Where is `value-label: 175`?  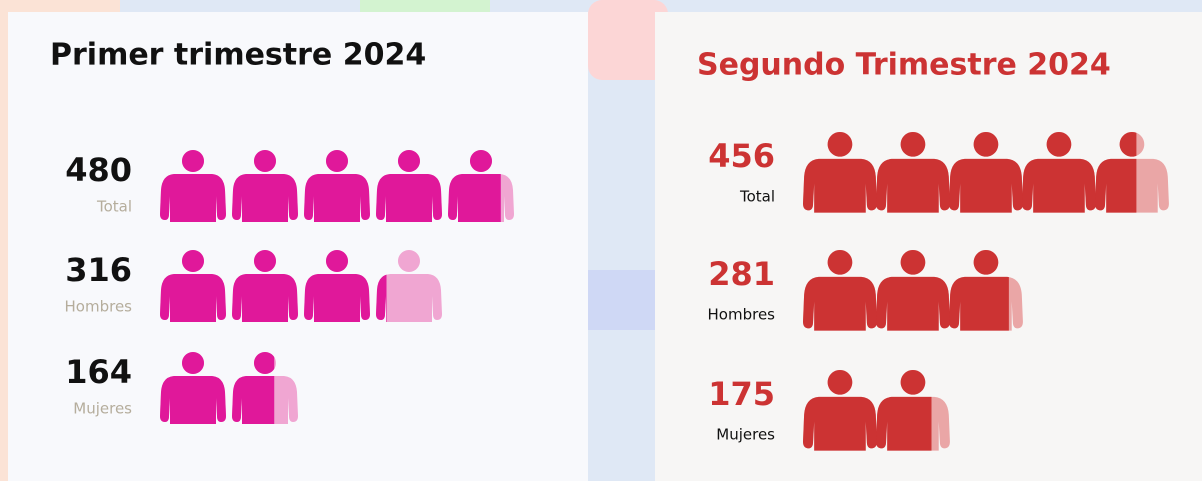 value-label: 175 is located at coordinates (741, 394).